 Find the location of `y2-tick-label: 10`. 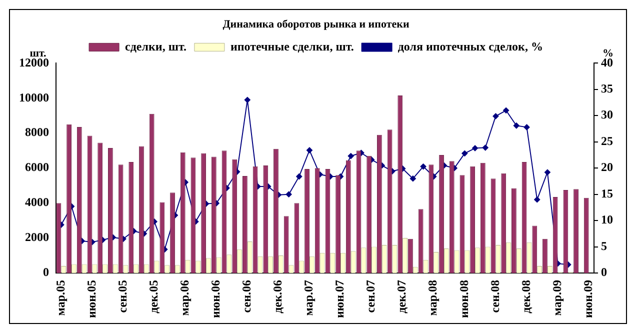

y2-tick-label: 10 is located at coordinates (607, 219).